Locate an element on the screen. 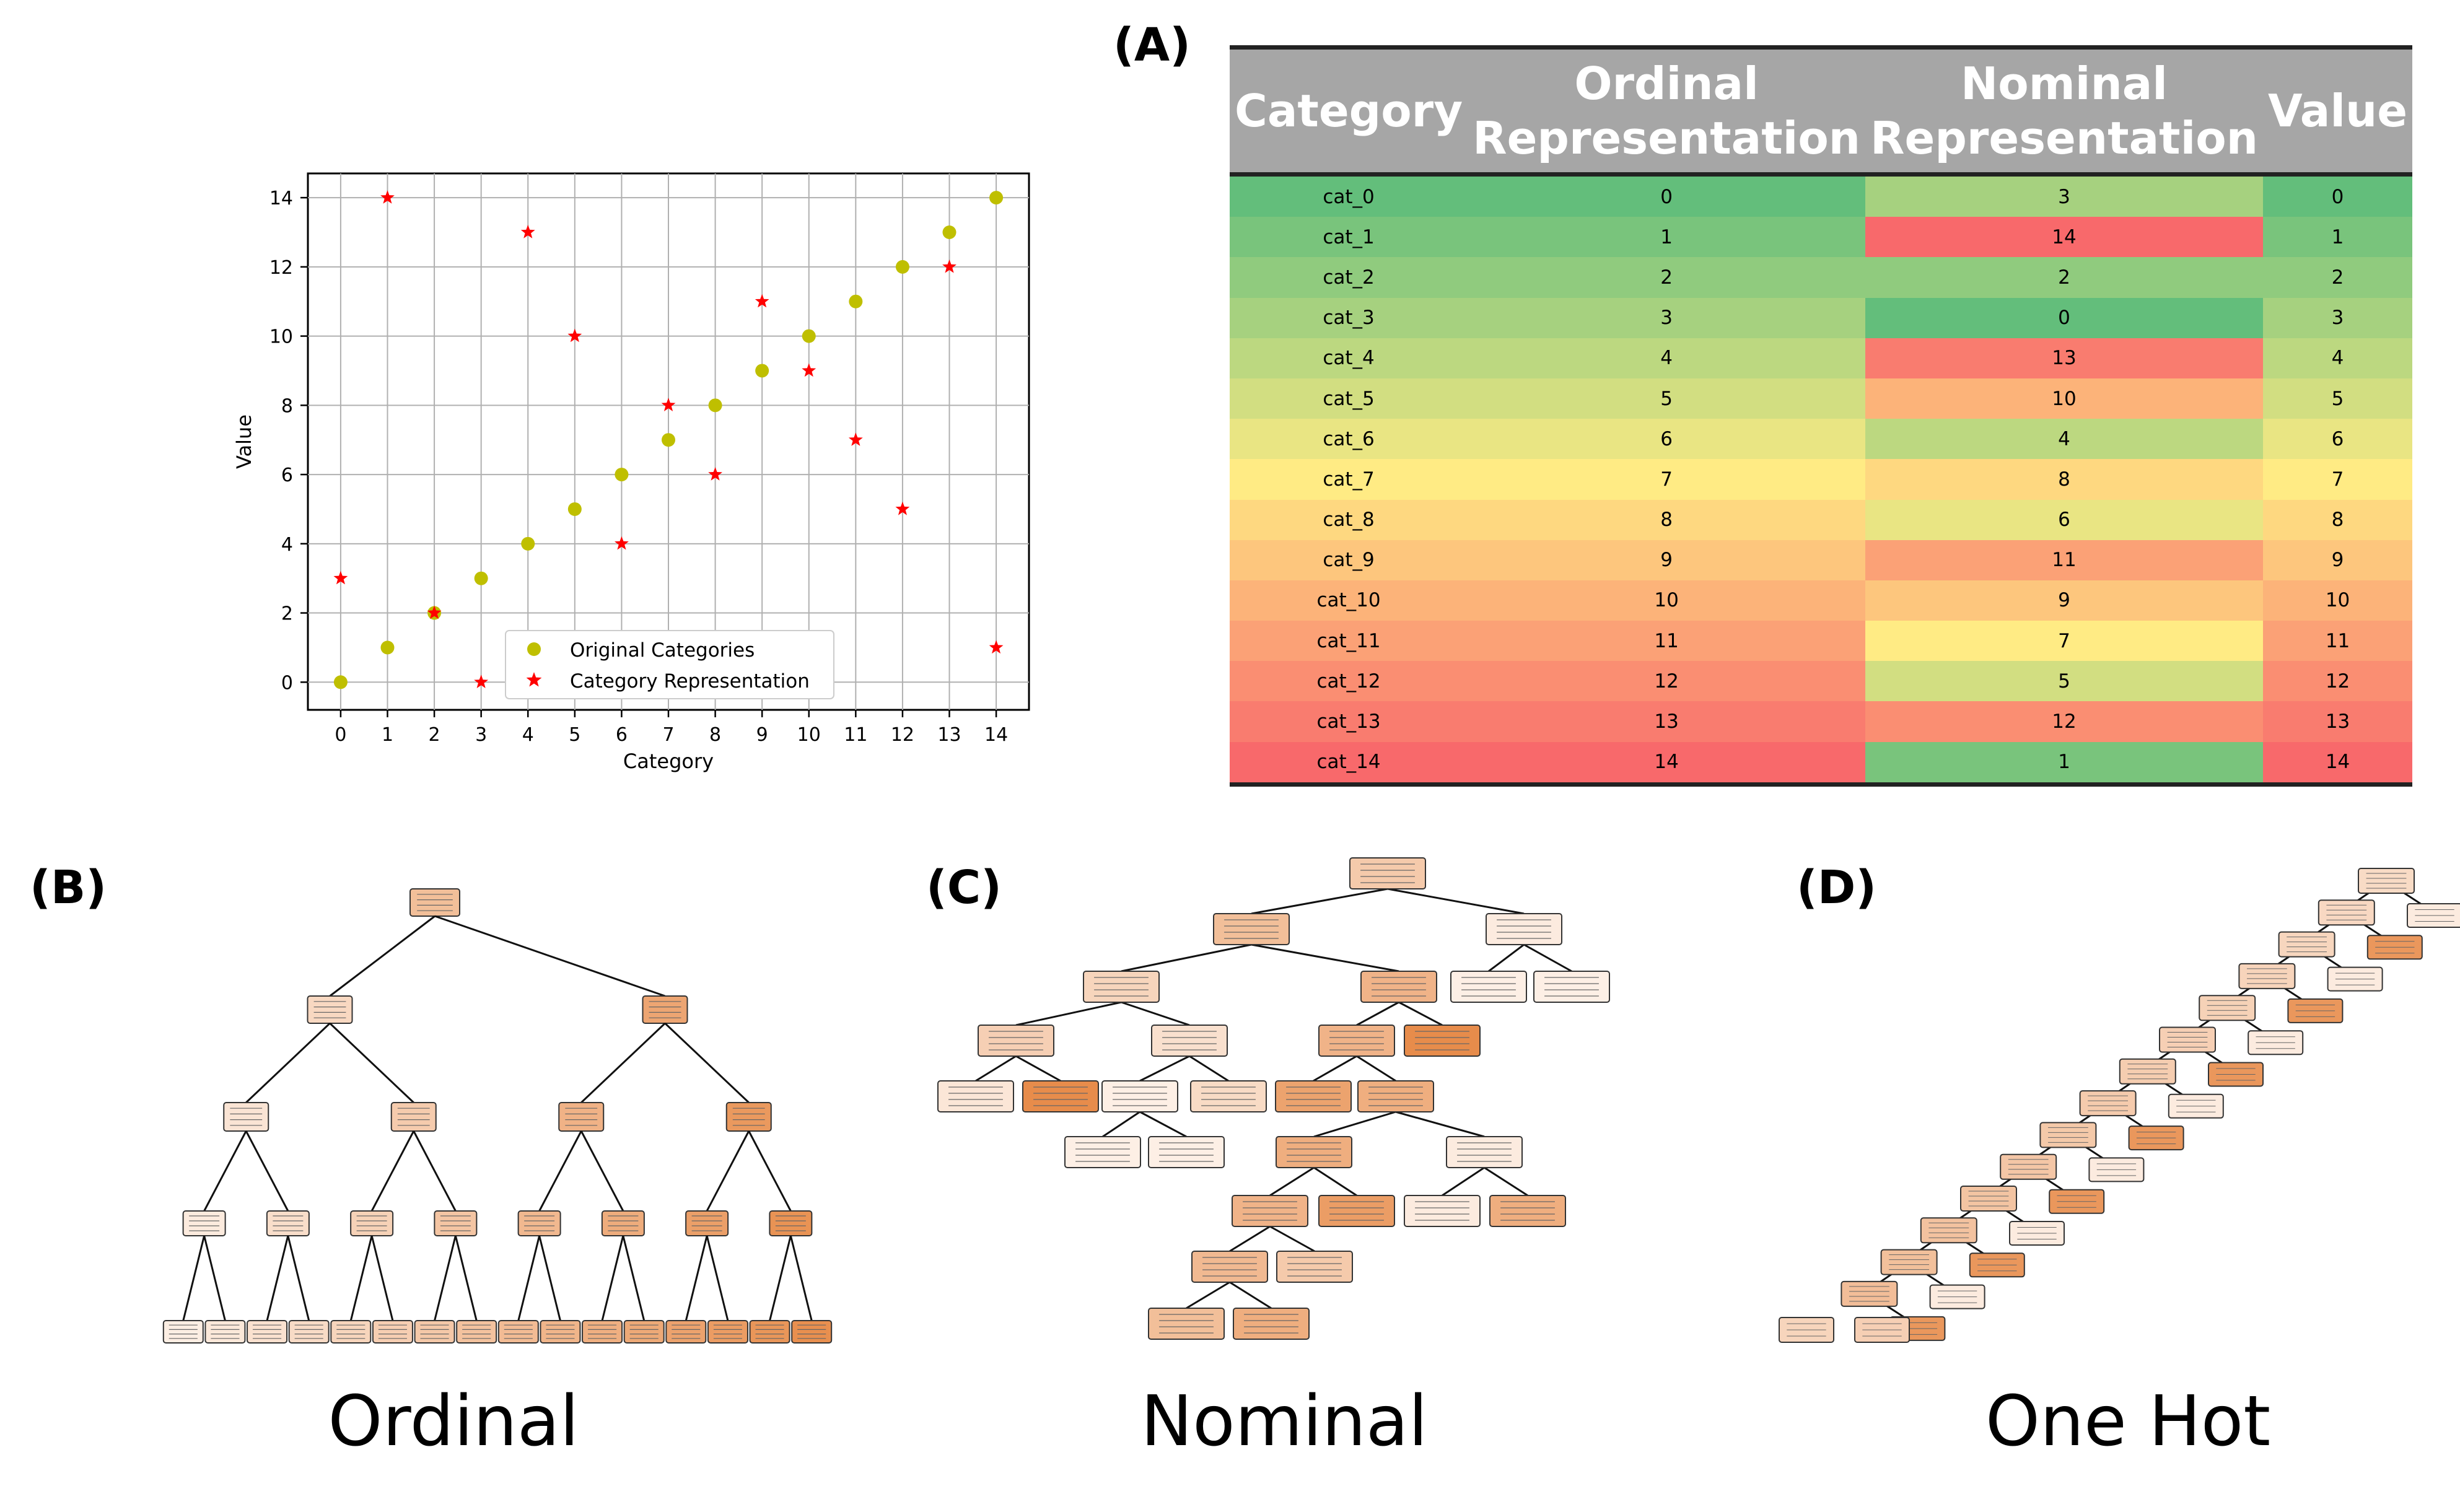  category-cell: cat_0 is located at coordinates (1349, 195).